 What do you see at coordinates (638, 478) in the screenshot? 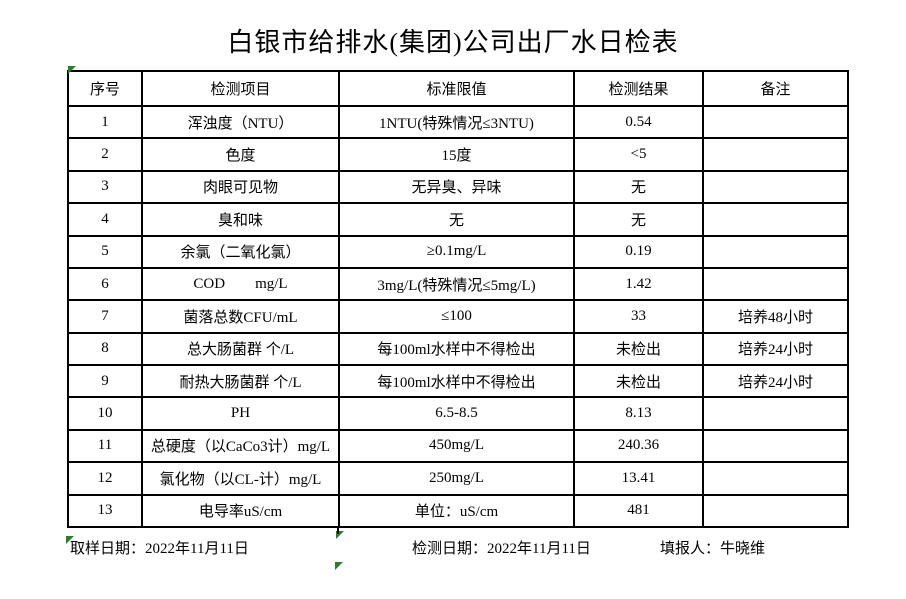
I see `result-cell: 13.41` at bounding box center [638, 478].